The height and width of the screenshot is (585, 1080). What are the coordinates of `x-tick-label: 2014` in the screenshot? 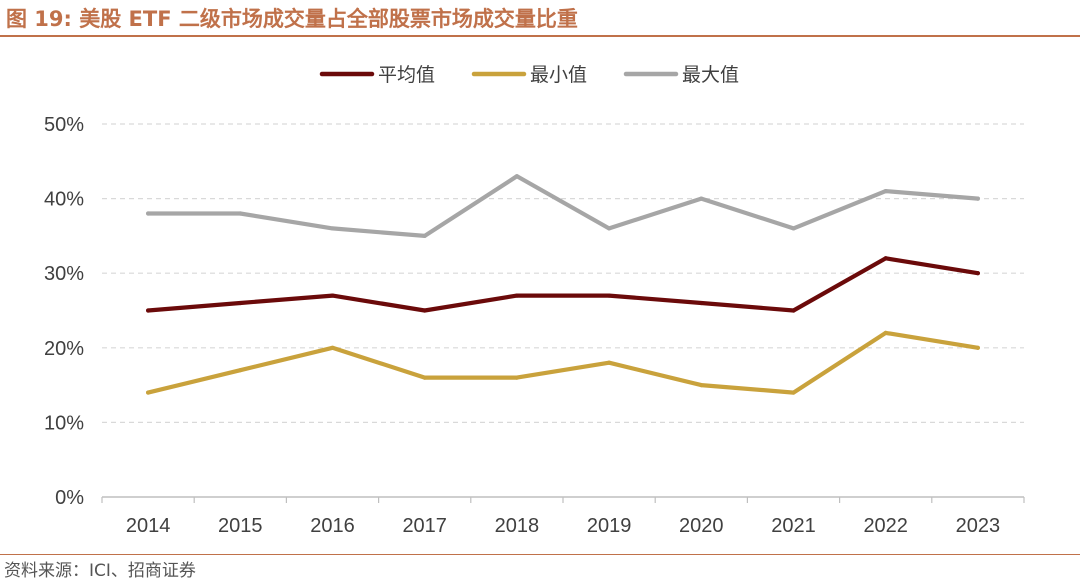 It's located at (148, 526).